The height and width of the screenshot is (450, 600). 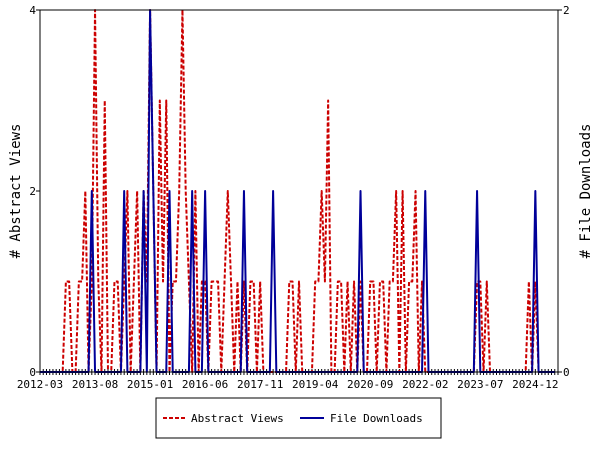 I want to click on left-y-tick-label: 0, so click(x=32, y=372).